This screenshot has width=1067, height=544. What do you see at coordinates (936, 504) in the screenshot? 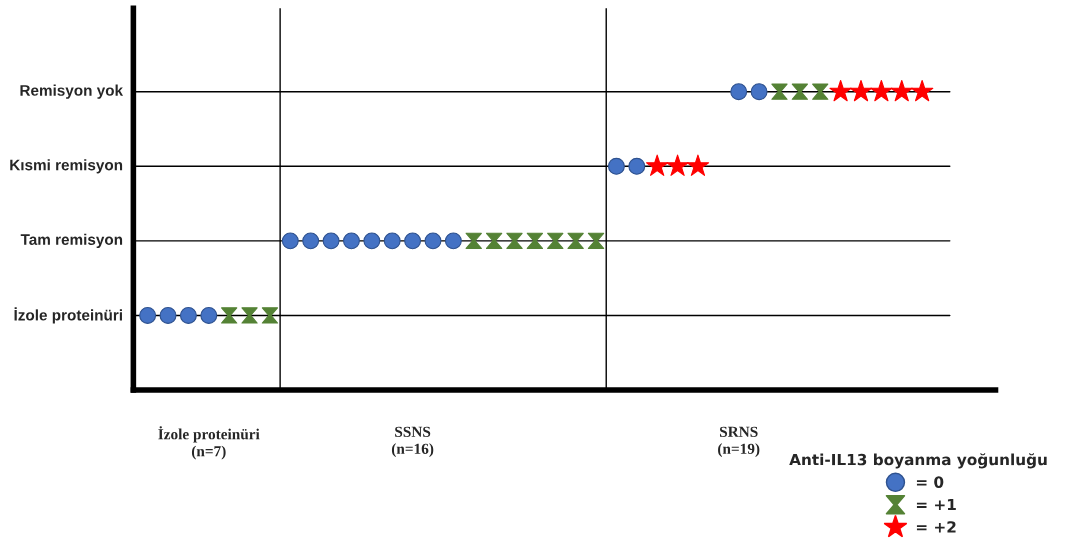
I see `legend-label: = +1` at bounding box center [936, 504].